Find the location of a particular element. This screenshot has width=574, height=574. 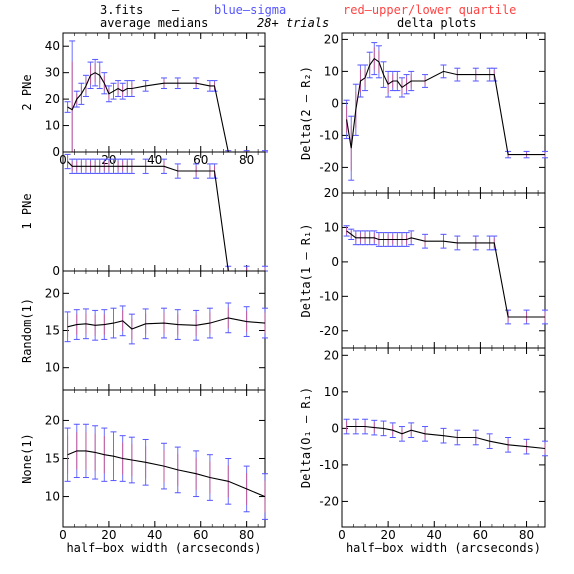

y-tick-label: 40 is located at coordinates (52, 46).